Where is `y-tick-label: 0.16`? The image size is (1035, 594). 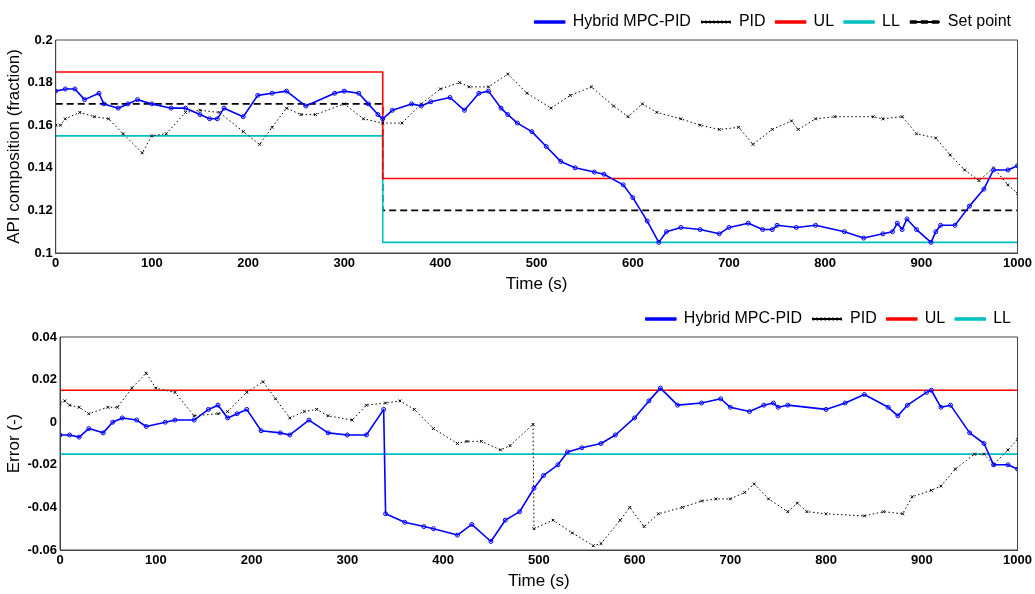 y-tick-label: 0.16 is located at coordinates (40, 124).